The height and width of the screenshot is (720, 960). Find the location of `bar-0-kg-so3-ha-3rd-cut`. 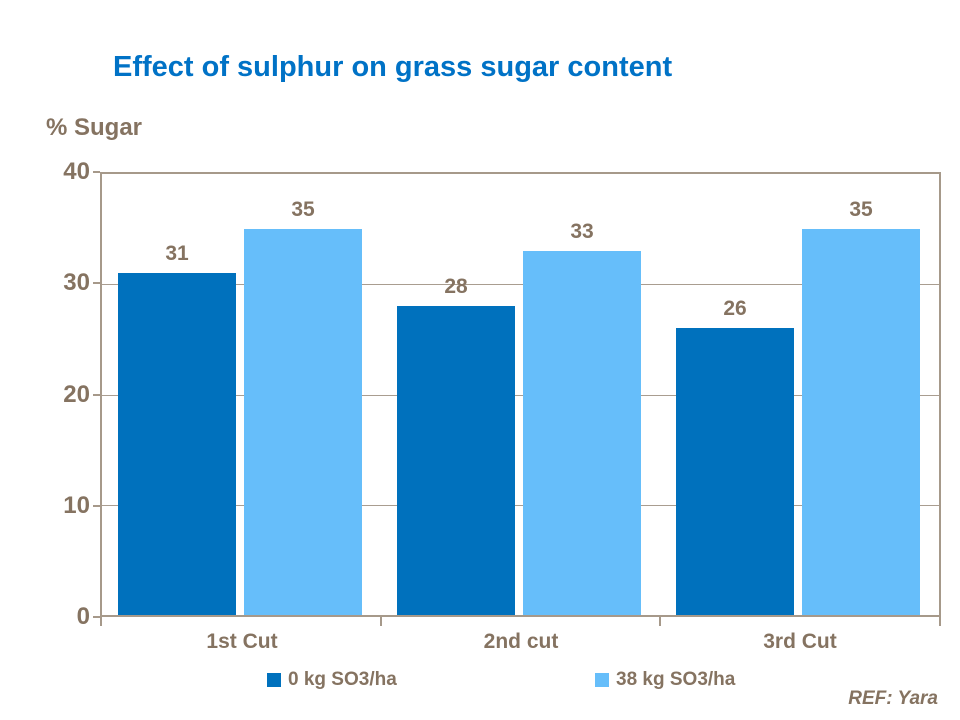

bar-0-kg-so3-ha-3rd-cut is located at coordinates (735, 471).